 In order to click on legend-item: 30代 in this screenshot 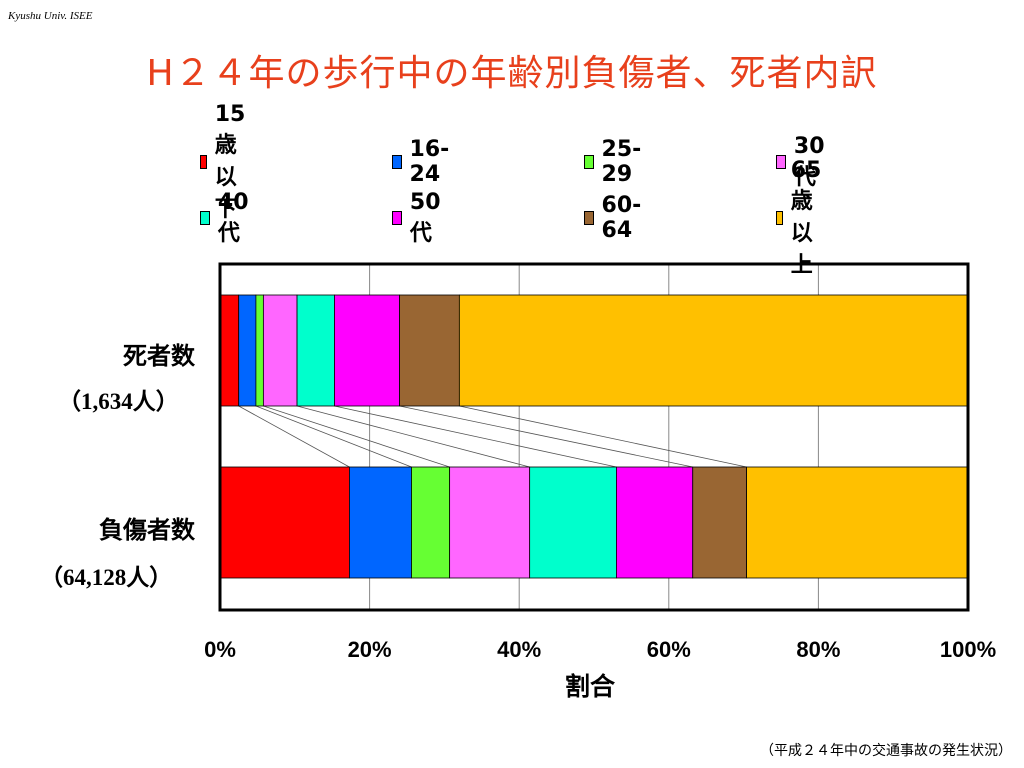, I will do `click(802, 162)`.